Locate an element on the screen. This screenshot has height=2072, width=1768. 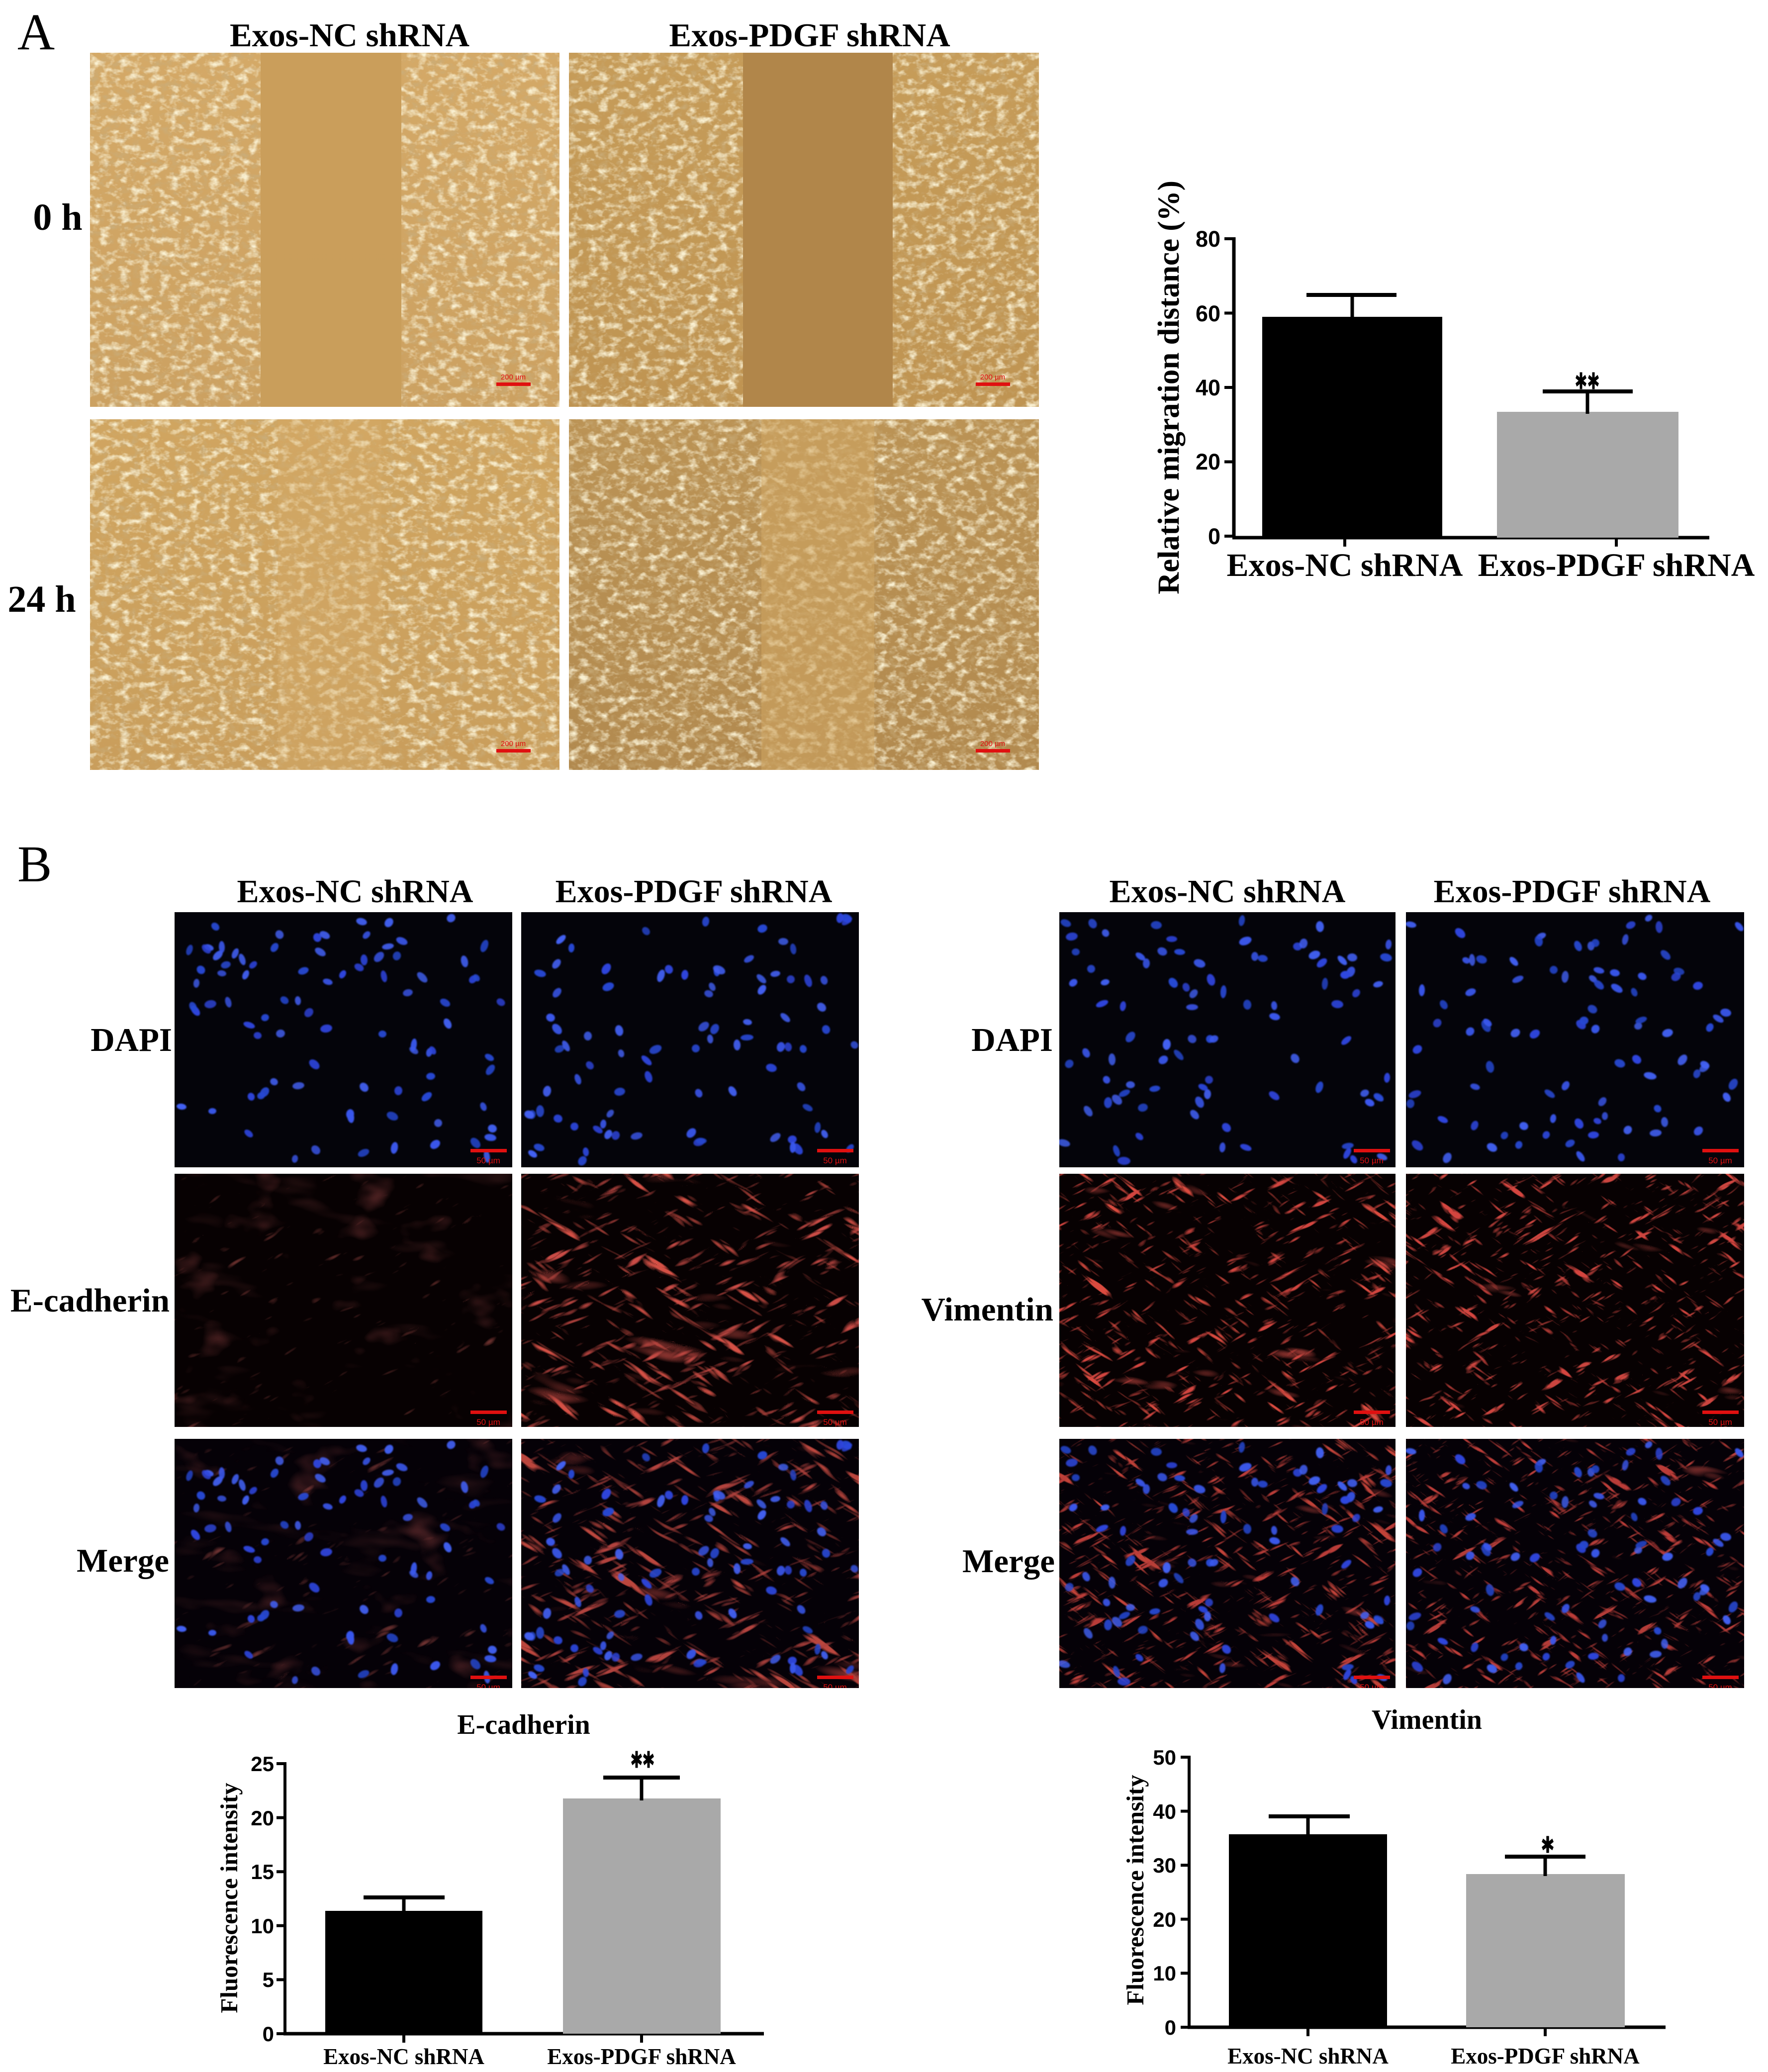
svg-text: 60 is located at coordinates (1208, 313).